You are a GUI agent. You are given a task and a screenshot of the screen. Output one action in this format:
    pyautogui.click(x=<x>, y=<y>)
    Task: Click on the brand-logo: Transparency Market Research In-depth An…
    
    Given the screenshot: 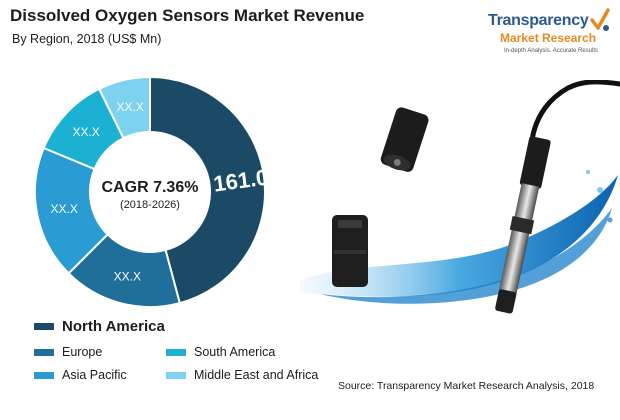 What is the action you would take?
    pyautogui.click(x=544, y=33)
    